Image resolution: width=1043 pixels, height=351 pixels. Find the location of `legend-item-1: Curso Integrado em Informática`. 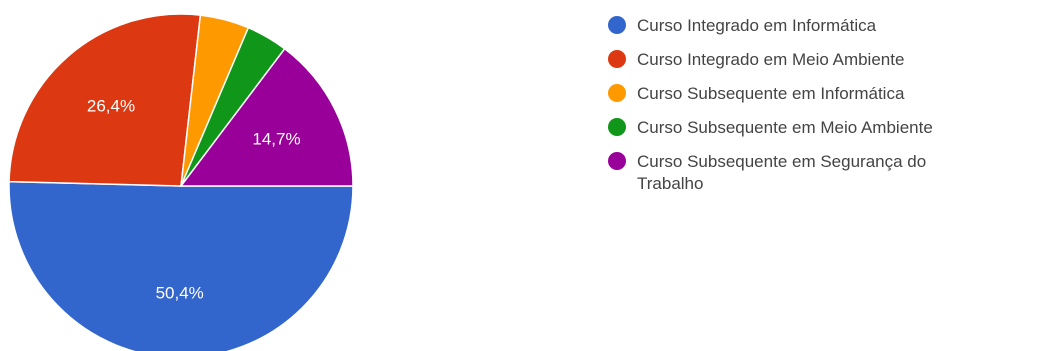

legend-item-1: Curso Integrado em Informática is located at coordinates (742, 25).